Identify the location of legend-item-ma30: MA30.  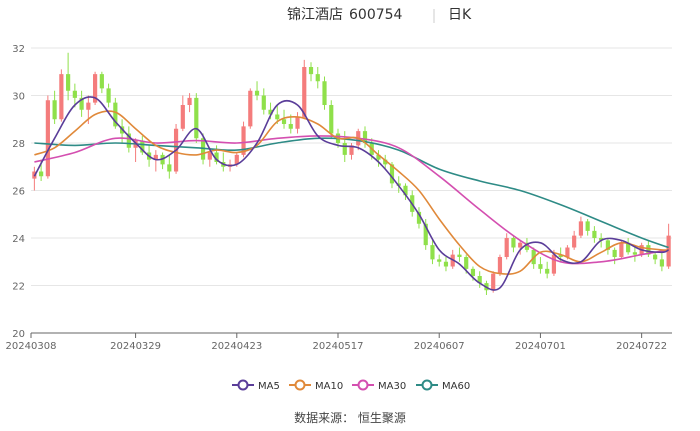
(379, 386).